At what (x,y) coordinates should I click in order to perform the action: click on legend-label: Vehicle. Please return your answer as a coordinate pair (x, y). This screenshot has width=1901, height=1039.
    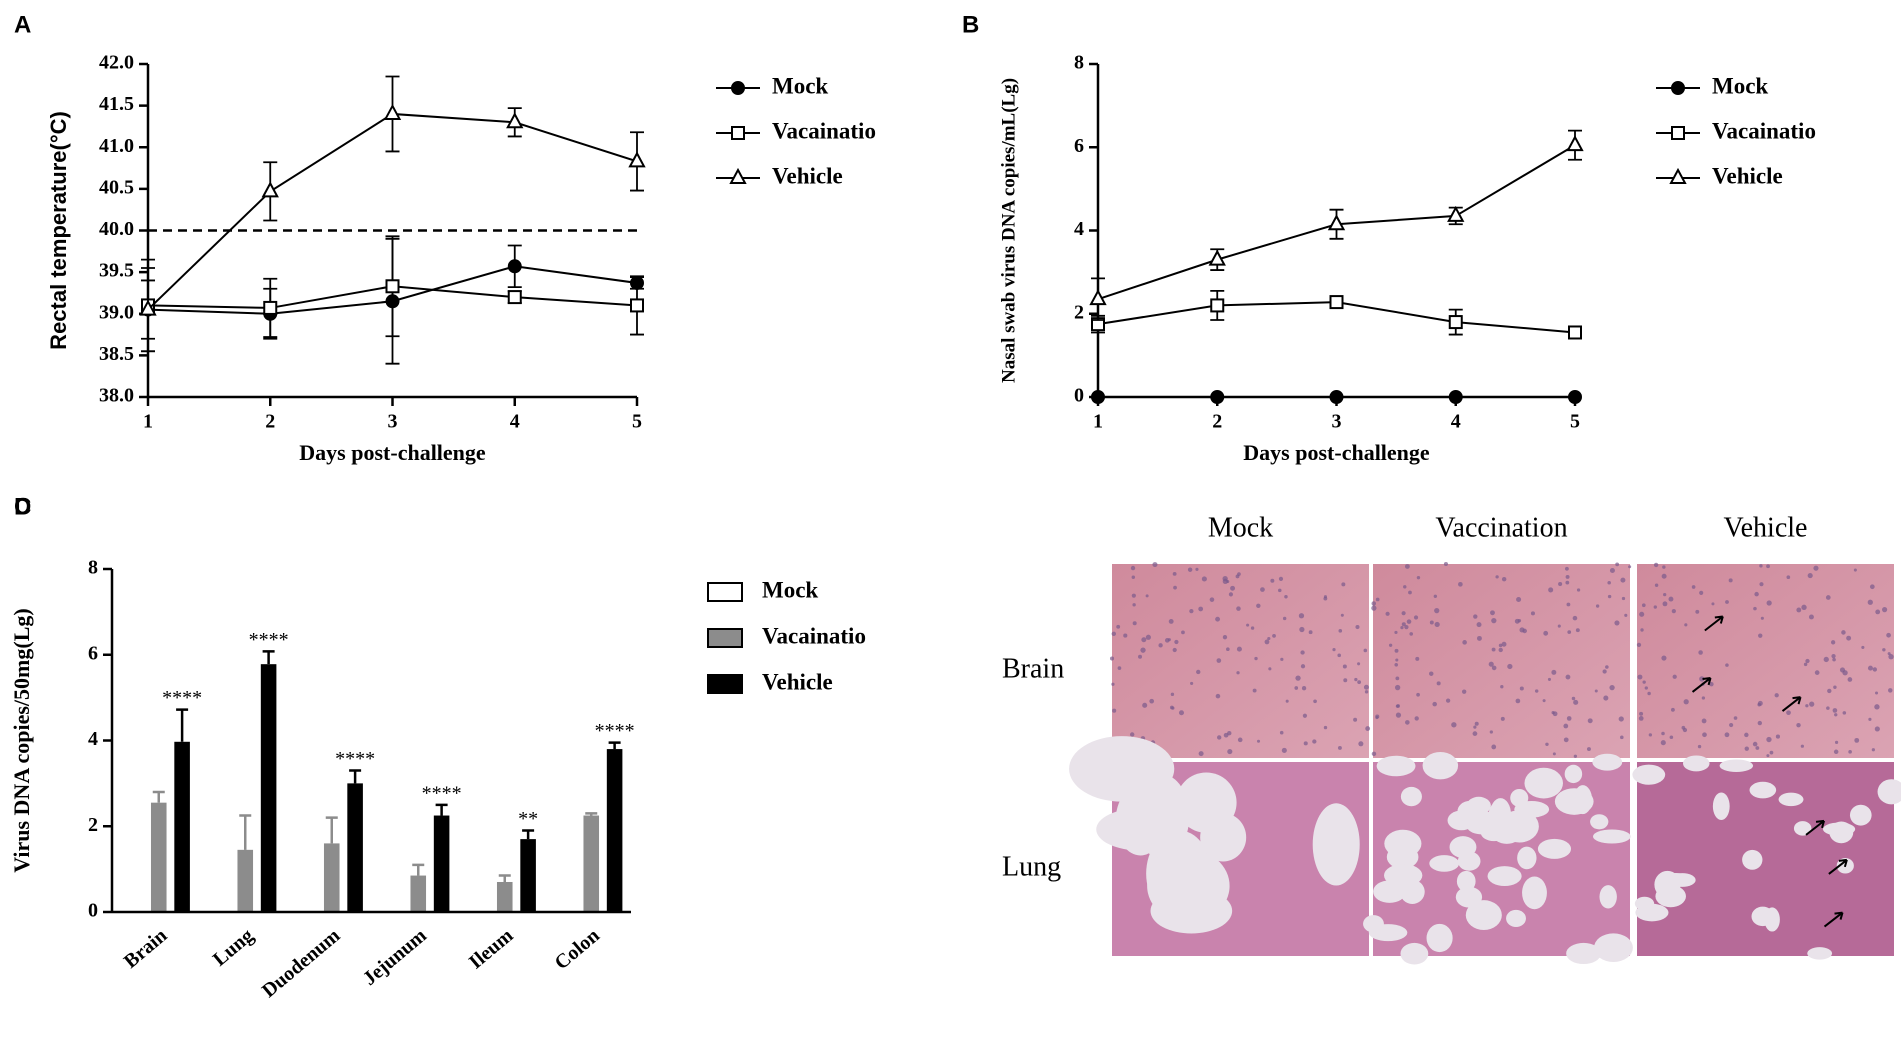
    Looking at the image, I should click on (797, 681).